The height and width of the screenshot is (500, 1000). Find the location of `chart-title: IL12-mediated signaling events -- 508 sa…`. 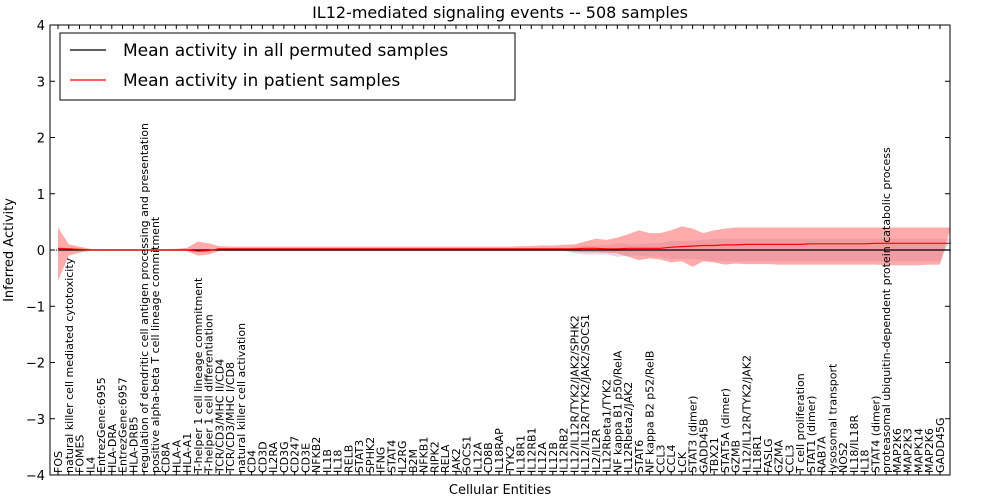

chart-title: IL12-mediated signaling events -- 508 sa… is located at coordinates (500, 12).